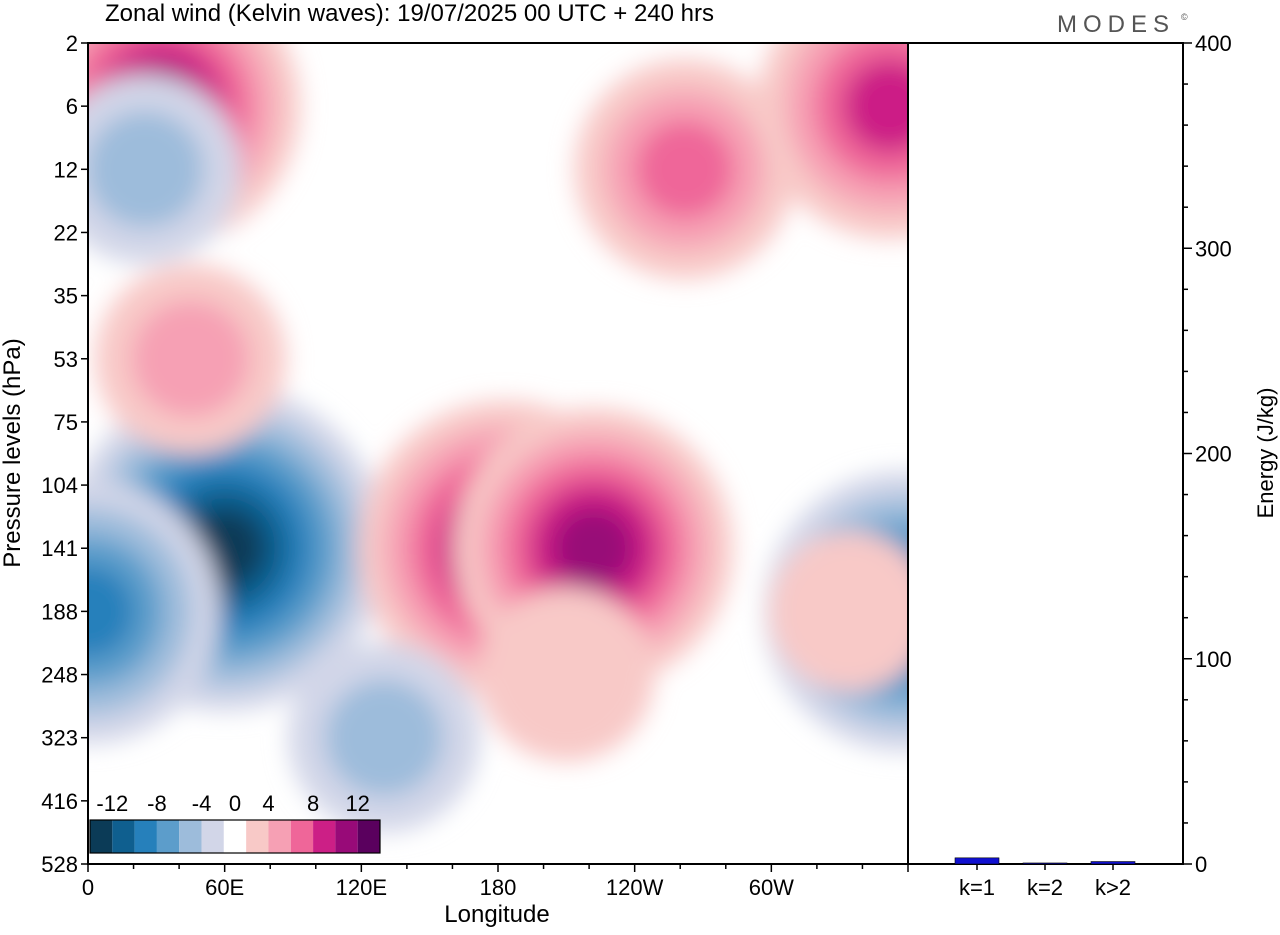 This screenshot has width=1280, height=935. I want to click on y-tick-label: 35, so click(66, 296).